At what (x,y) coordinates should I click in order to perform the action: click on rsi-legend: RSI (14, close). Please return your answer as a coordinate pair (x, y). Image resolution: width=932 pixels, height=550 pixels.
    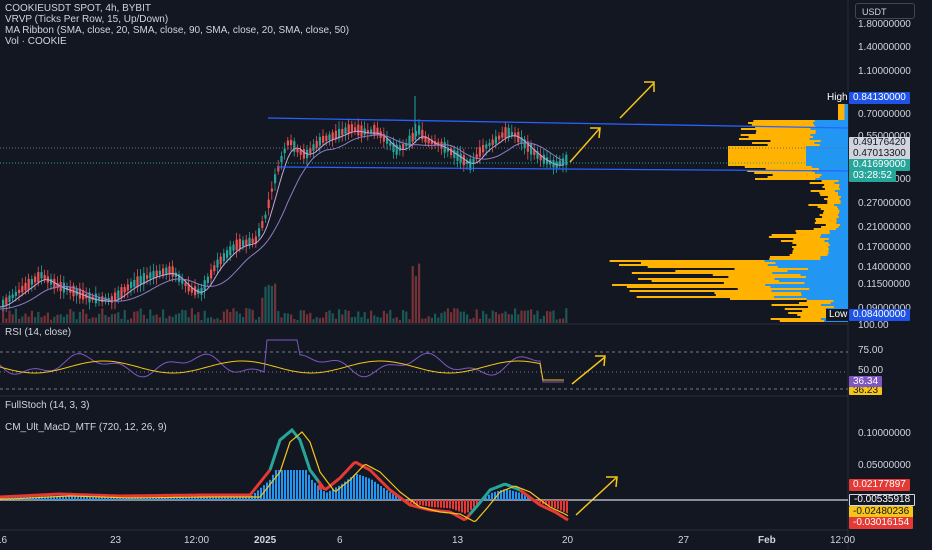
    Looking at the image, I should click on (38, 332).